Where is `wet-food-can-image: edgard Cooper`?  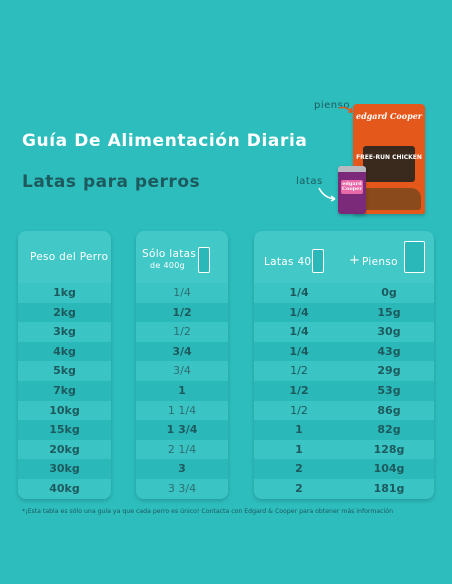
wet-food-can-image: edgard Cooper is located at coordinates (352, 190).